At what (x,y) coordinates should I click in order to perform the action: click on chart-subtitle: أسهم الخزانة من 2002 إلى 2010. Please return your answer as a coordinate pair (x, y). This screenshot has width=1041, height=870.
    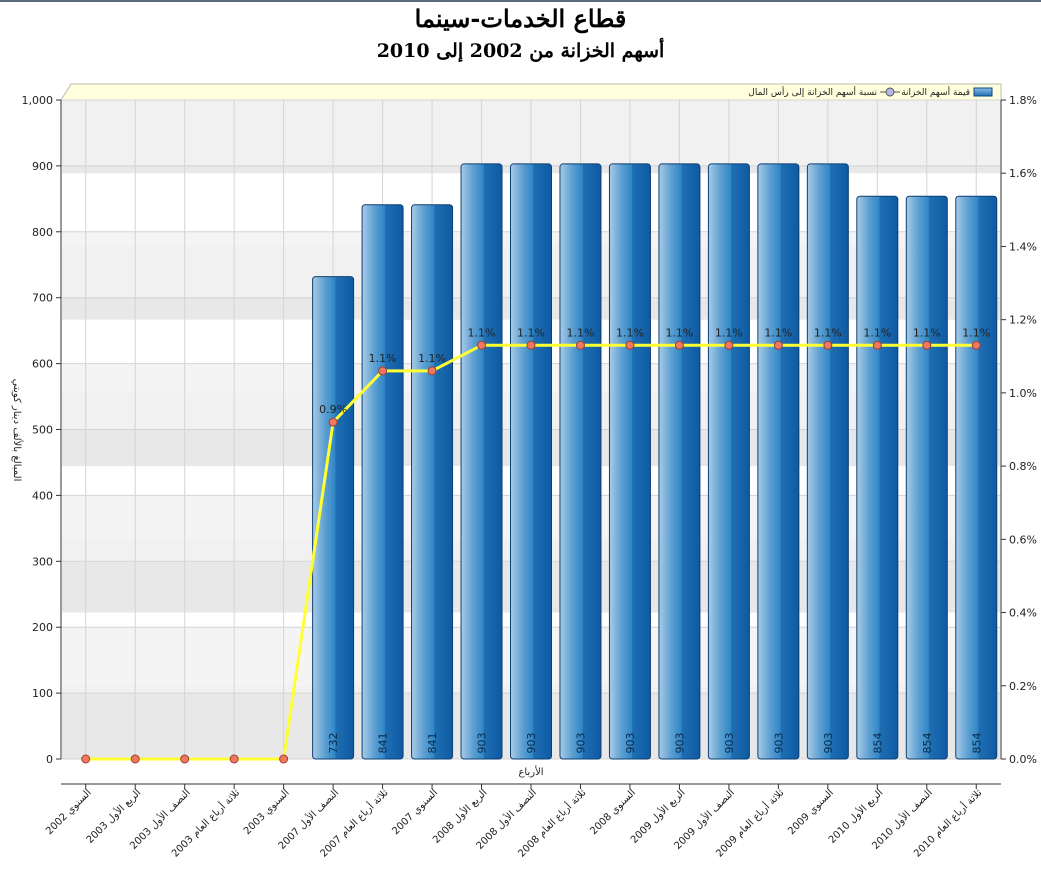
    Looking at the image, I should click on (520, 51).